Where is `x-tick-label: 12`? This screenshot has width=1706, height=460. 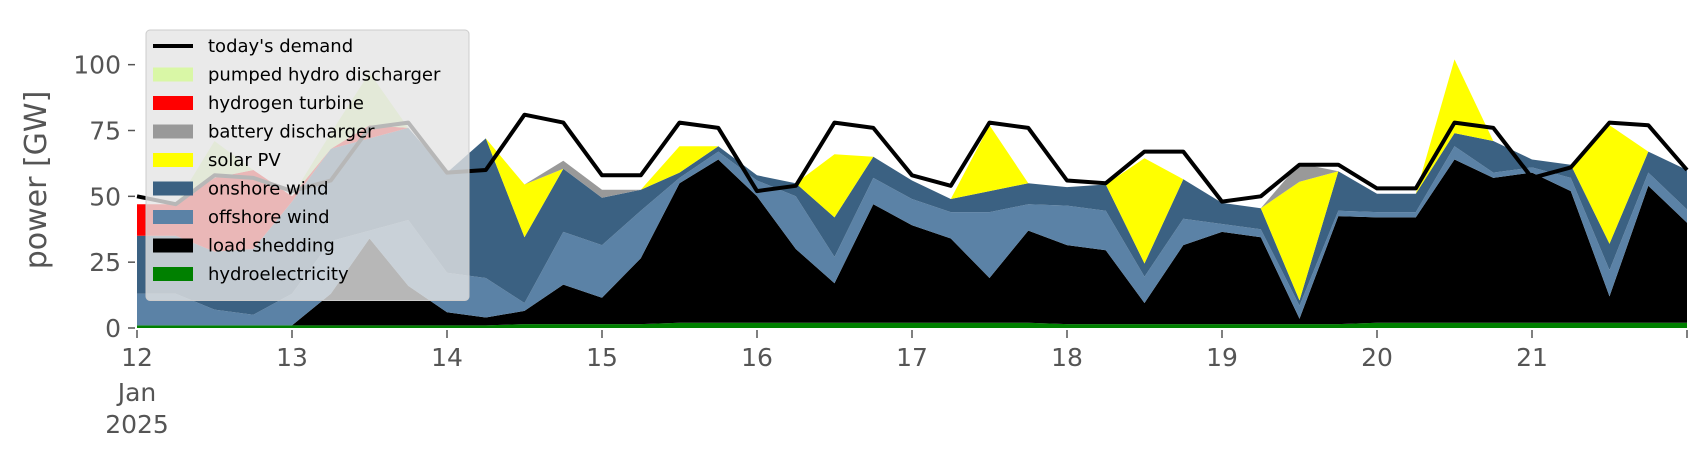 x-tick-label: 12 is located at coordinates (137, 357).